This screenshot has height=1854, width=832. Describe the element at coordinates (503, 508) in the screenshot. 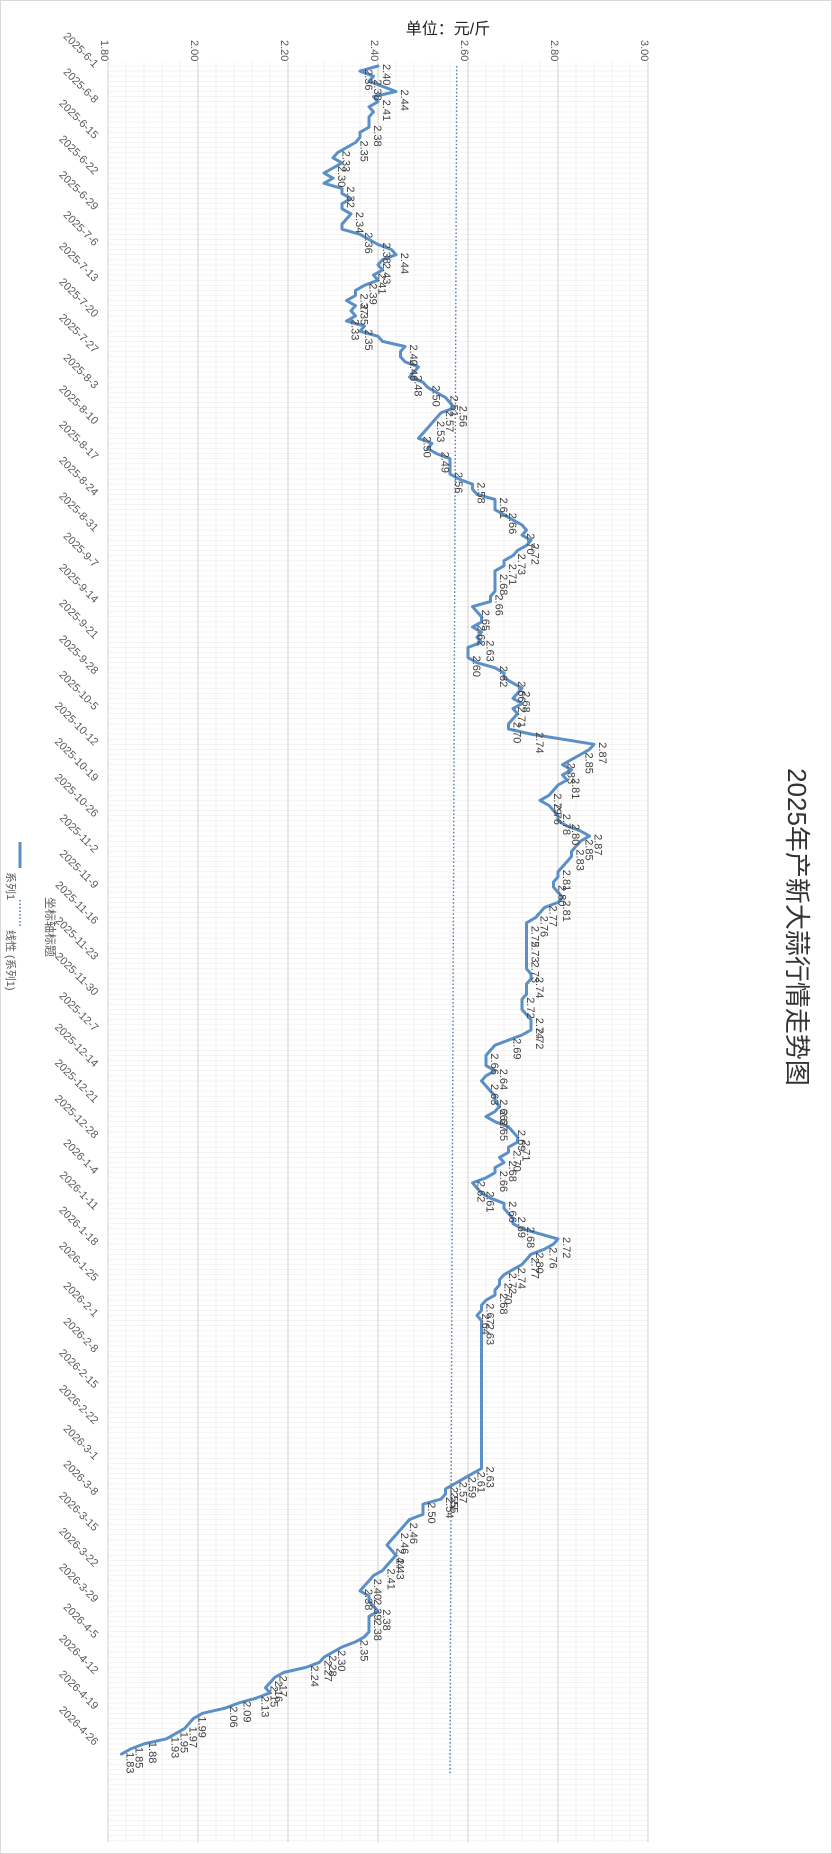

I see `data-label-33: 2.61` at that location.